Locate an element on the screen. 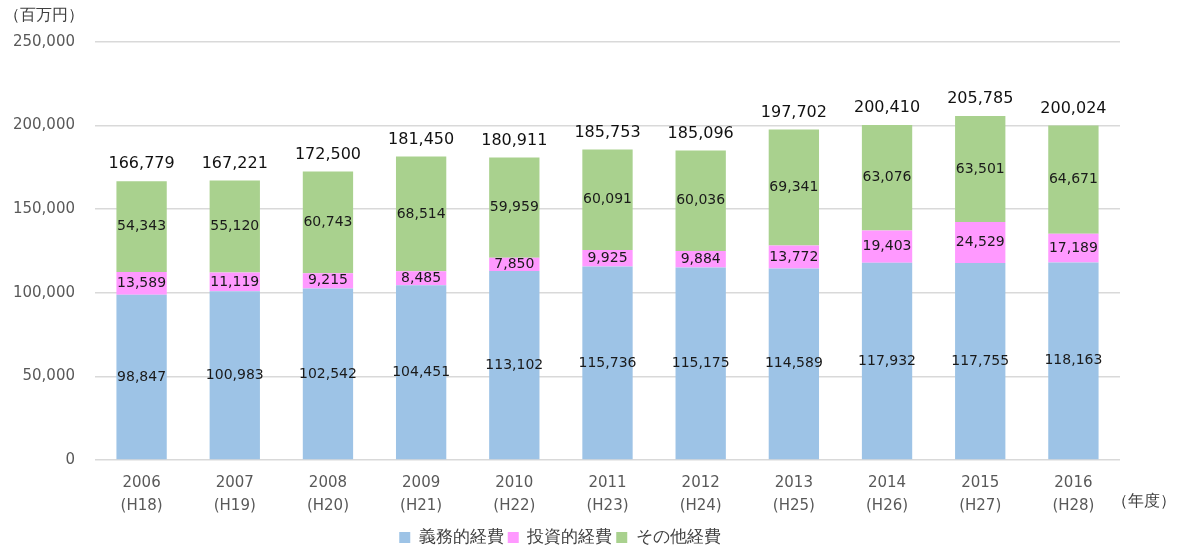  data-label: 113,102 is located at coordinates (514, 363).